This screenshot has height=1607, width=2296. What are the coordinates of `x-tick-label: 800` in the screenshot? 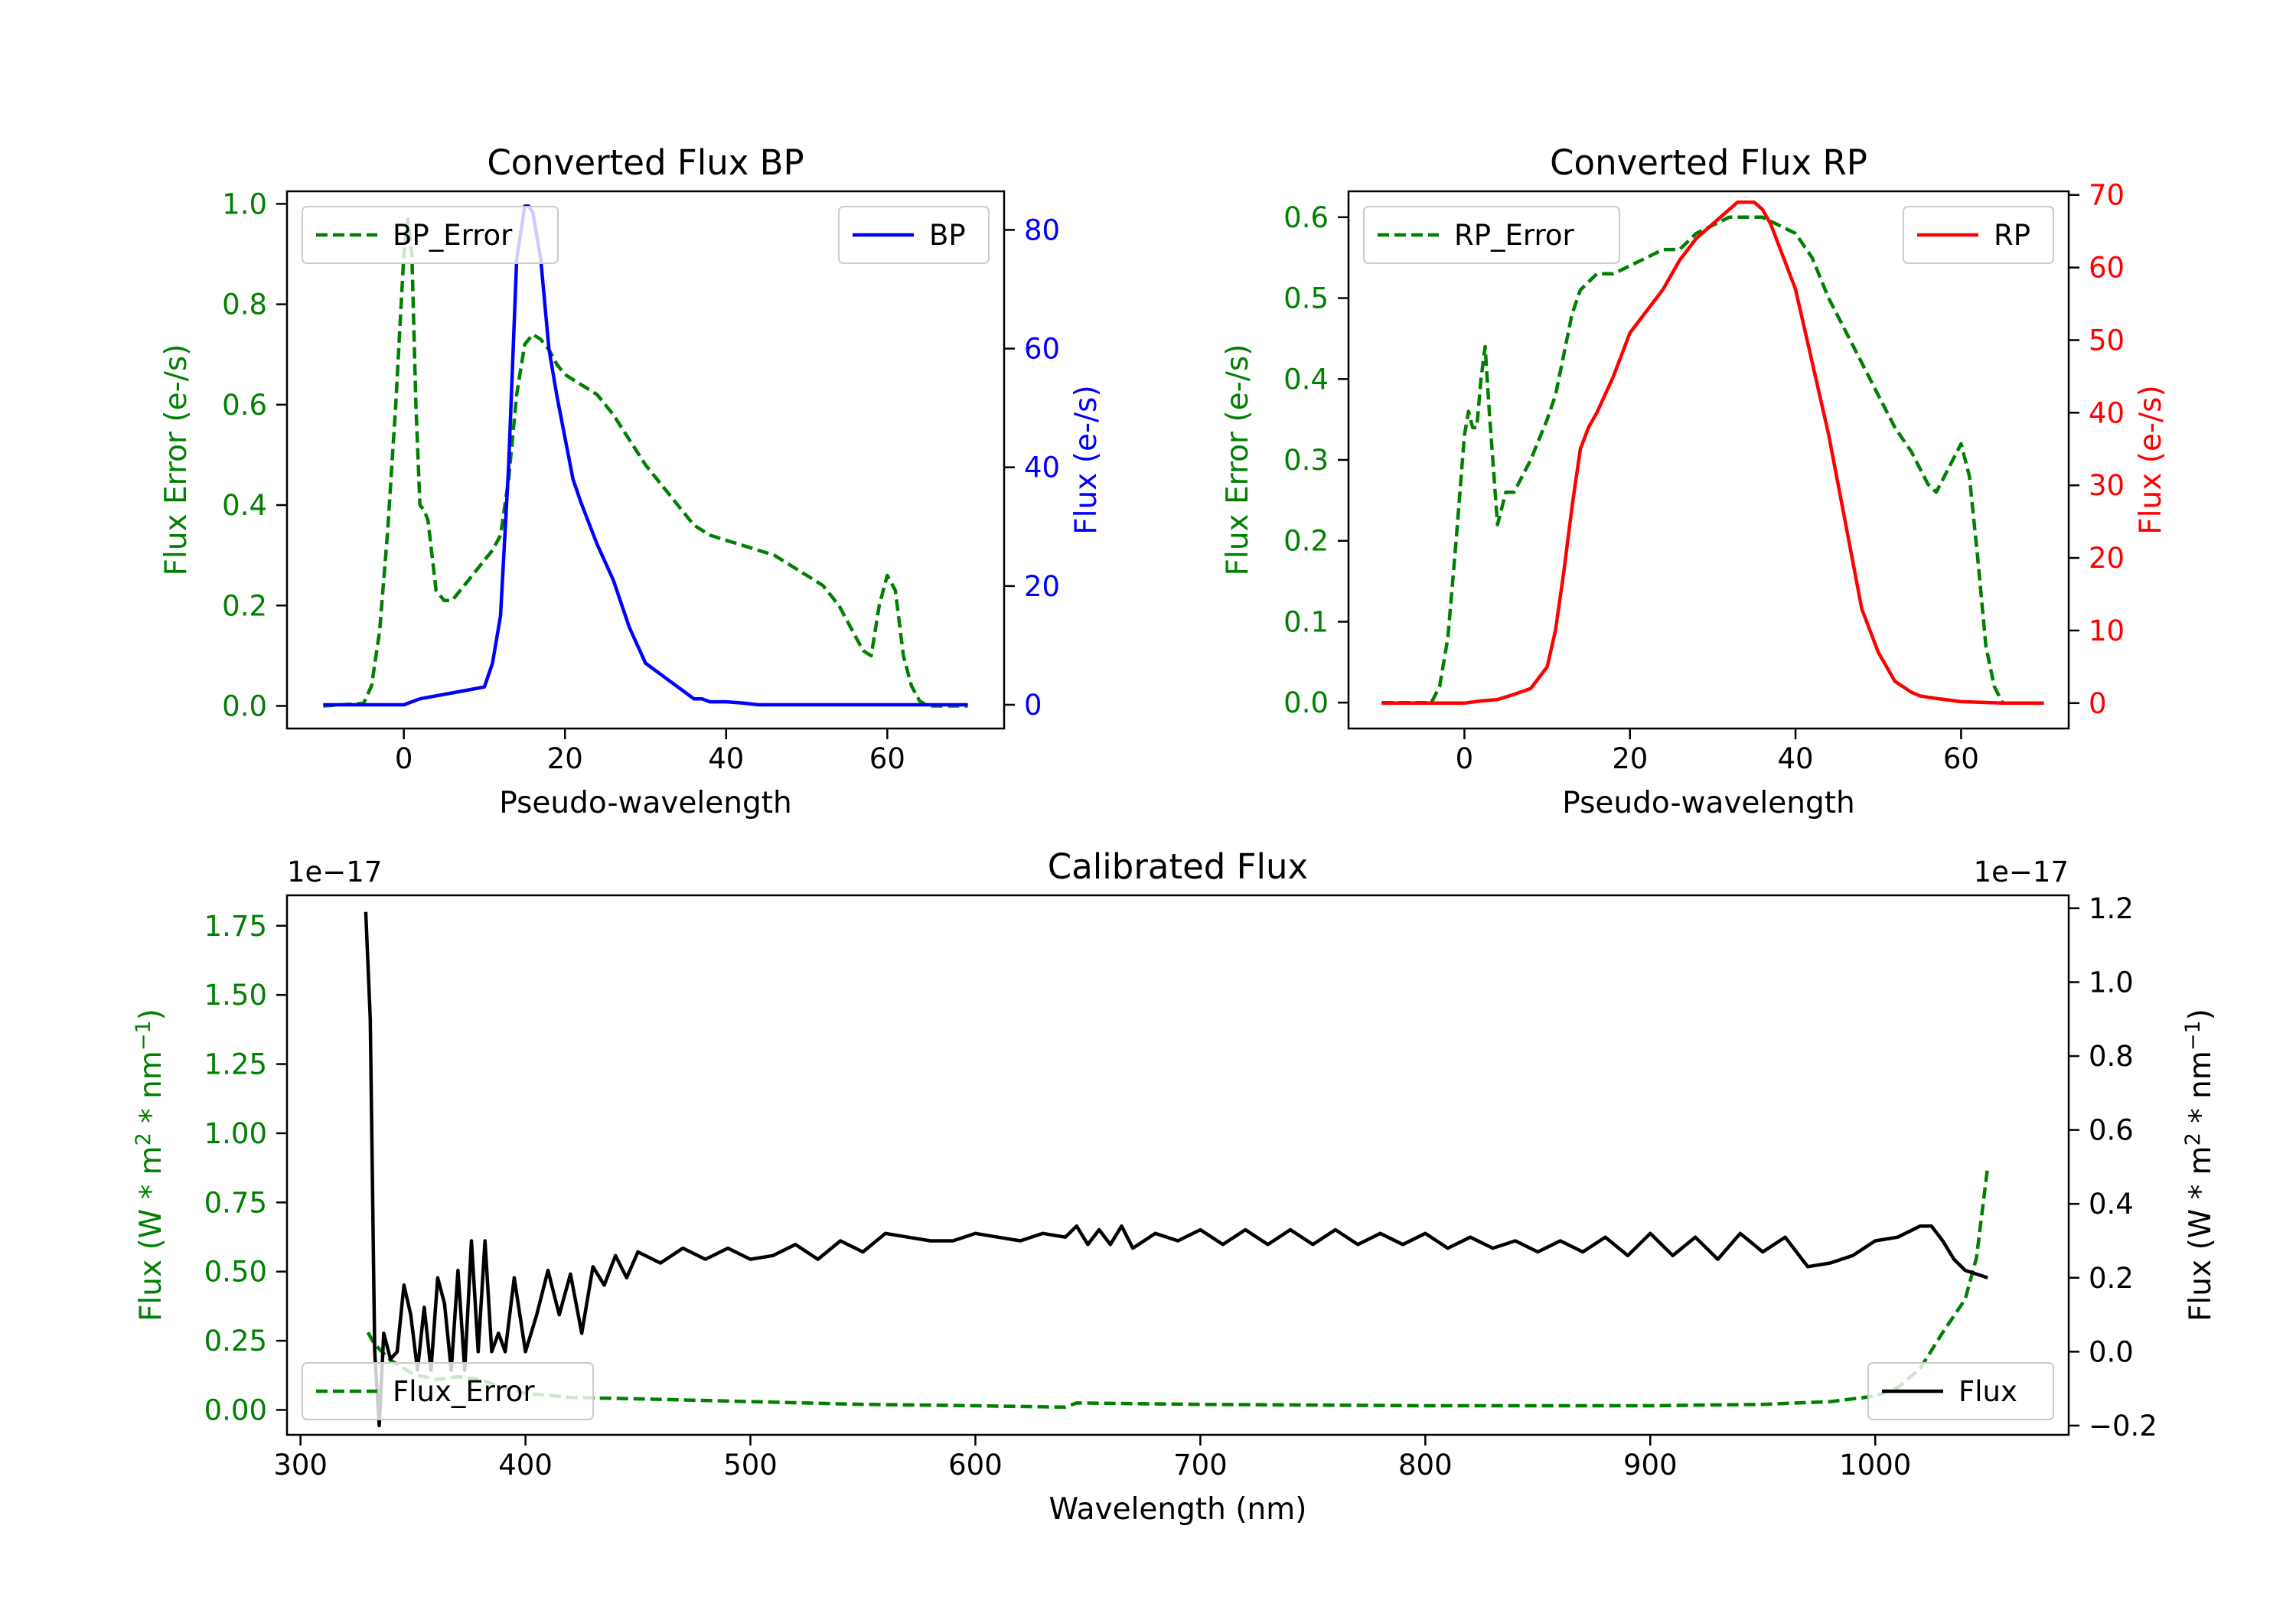 It's located at (1425, 1465).